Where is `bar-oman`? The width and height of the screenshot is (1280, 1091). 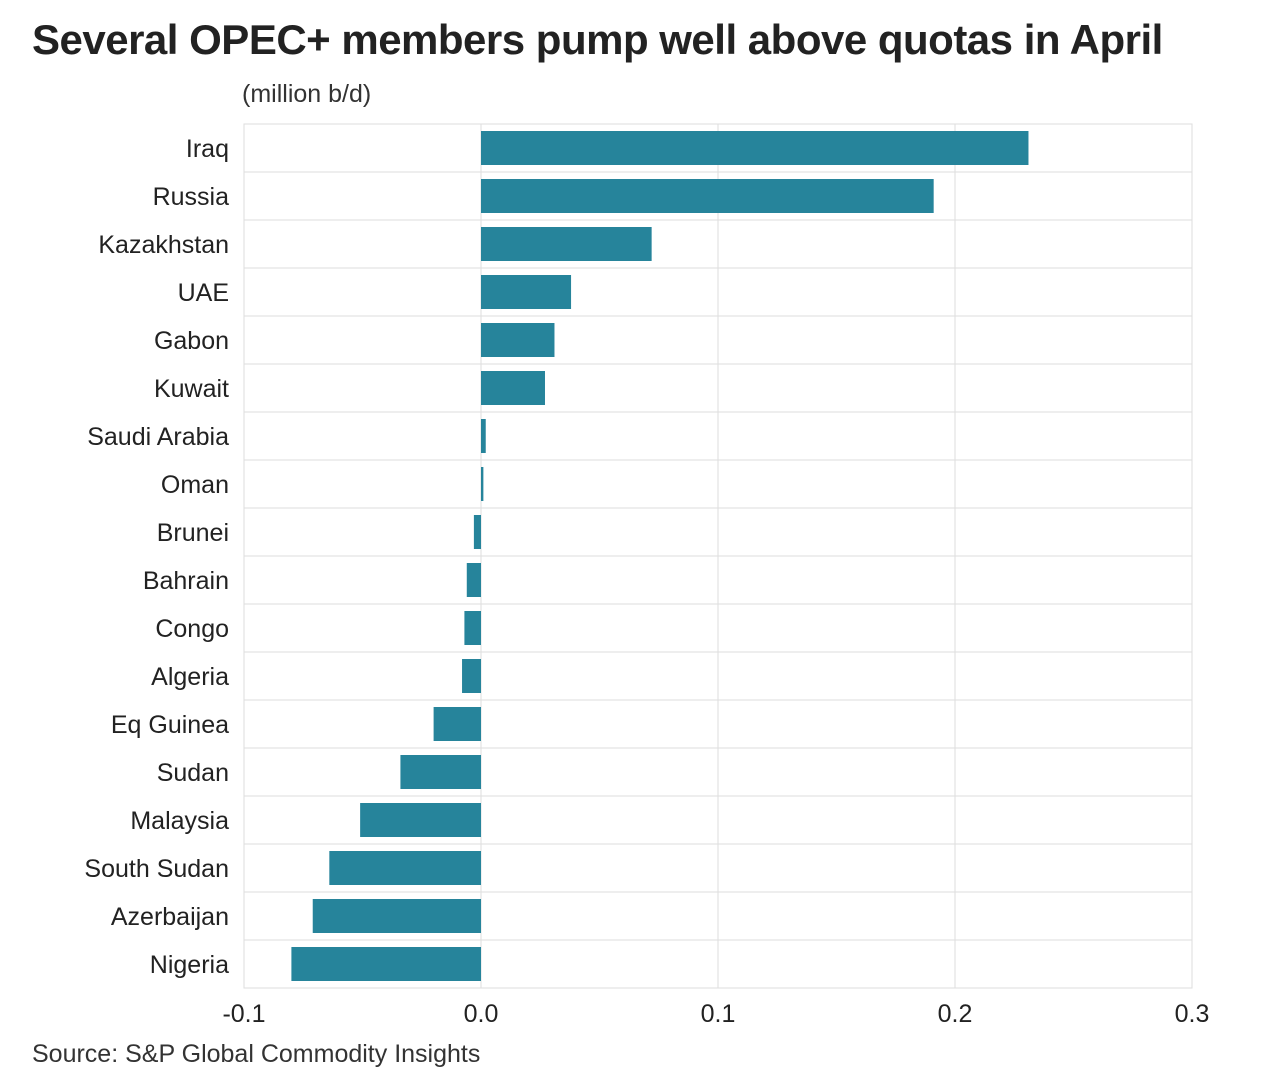
bar-oman is located at coordinates (482, 484).